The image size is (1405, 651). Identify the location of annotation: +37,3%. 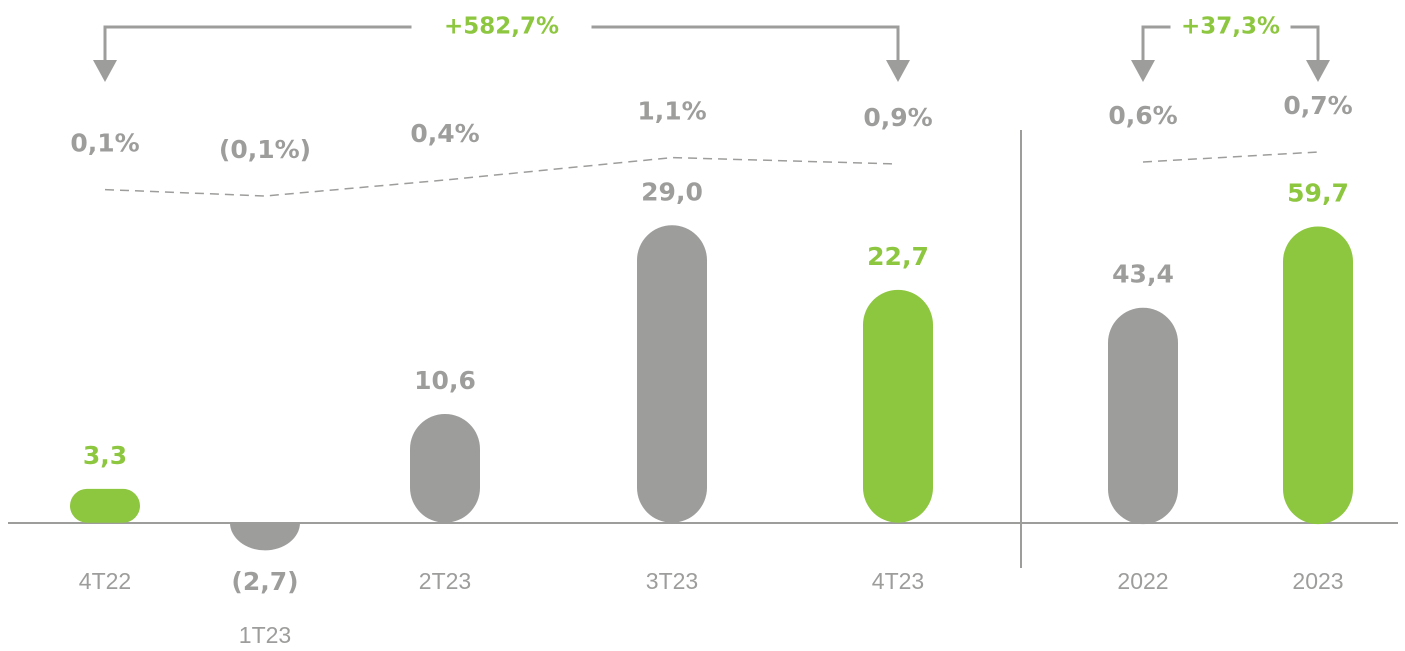
(1230, 27).